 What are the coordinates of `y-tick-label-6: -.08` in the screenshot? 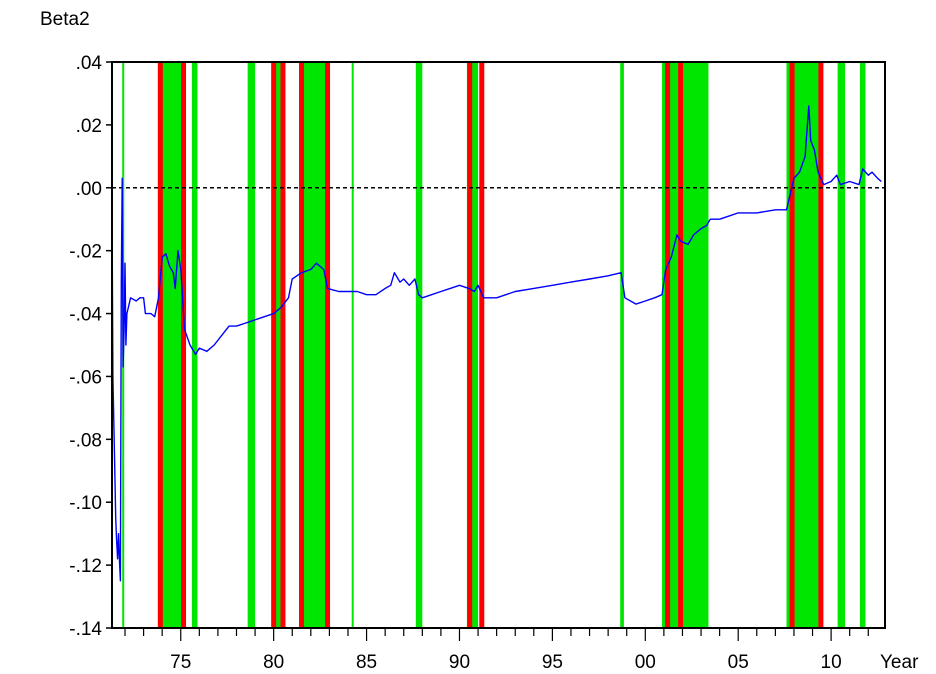 It's located at (85, 440).